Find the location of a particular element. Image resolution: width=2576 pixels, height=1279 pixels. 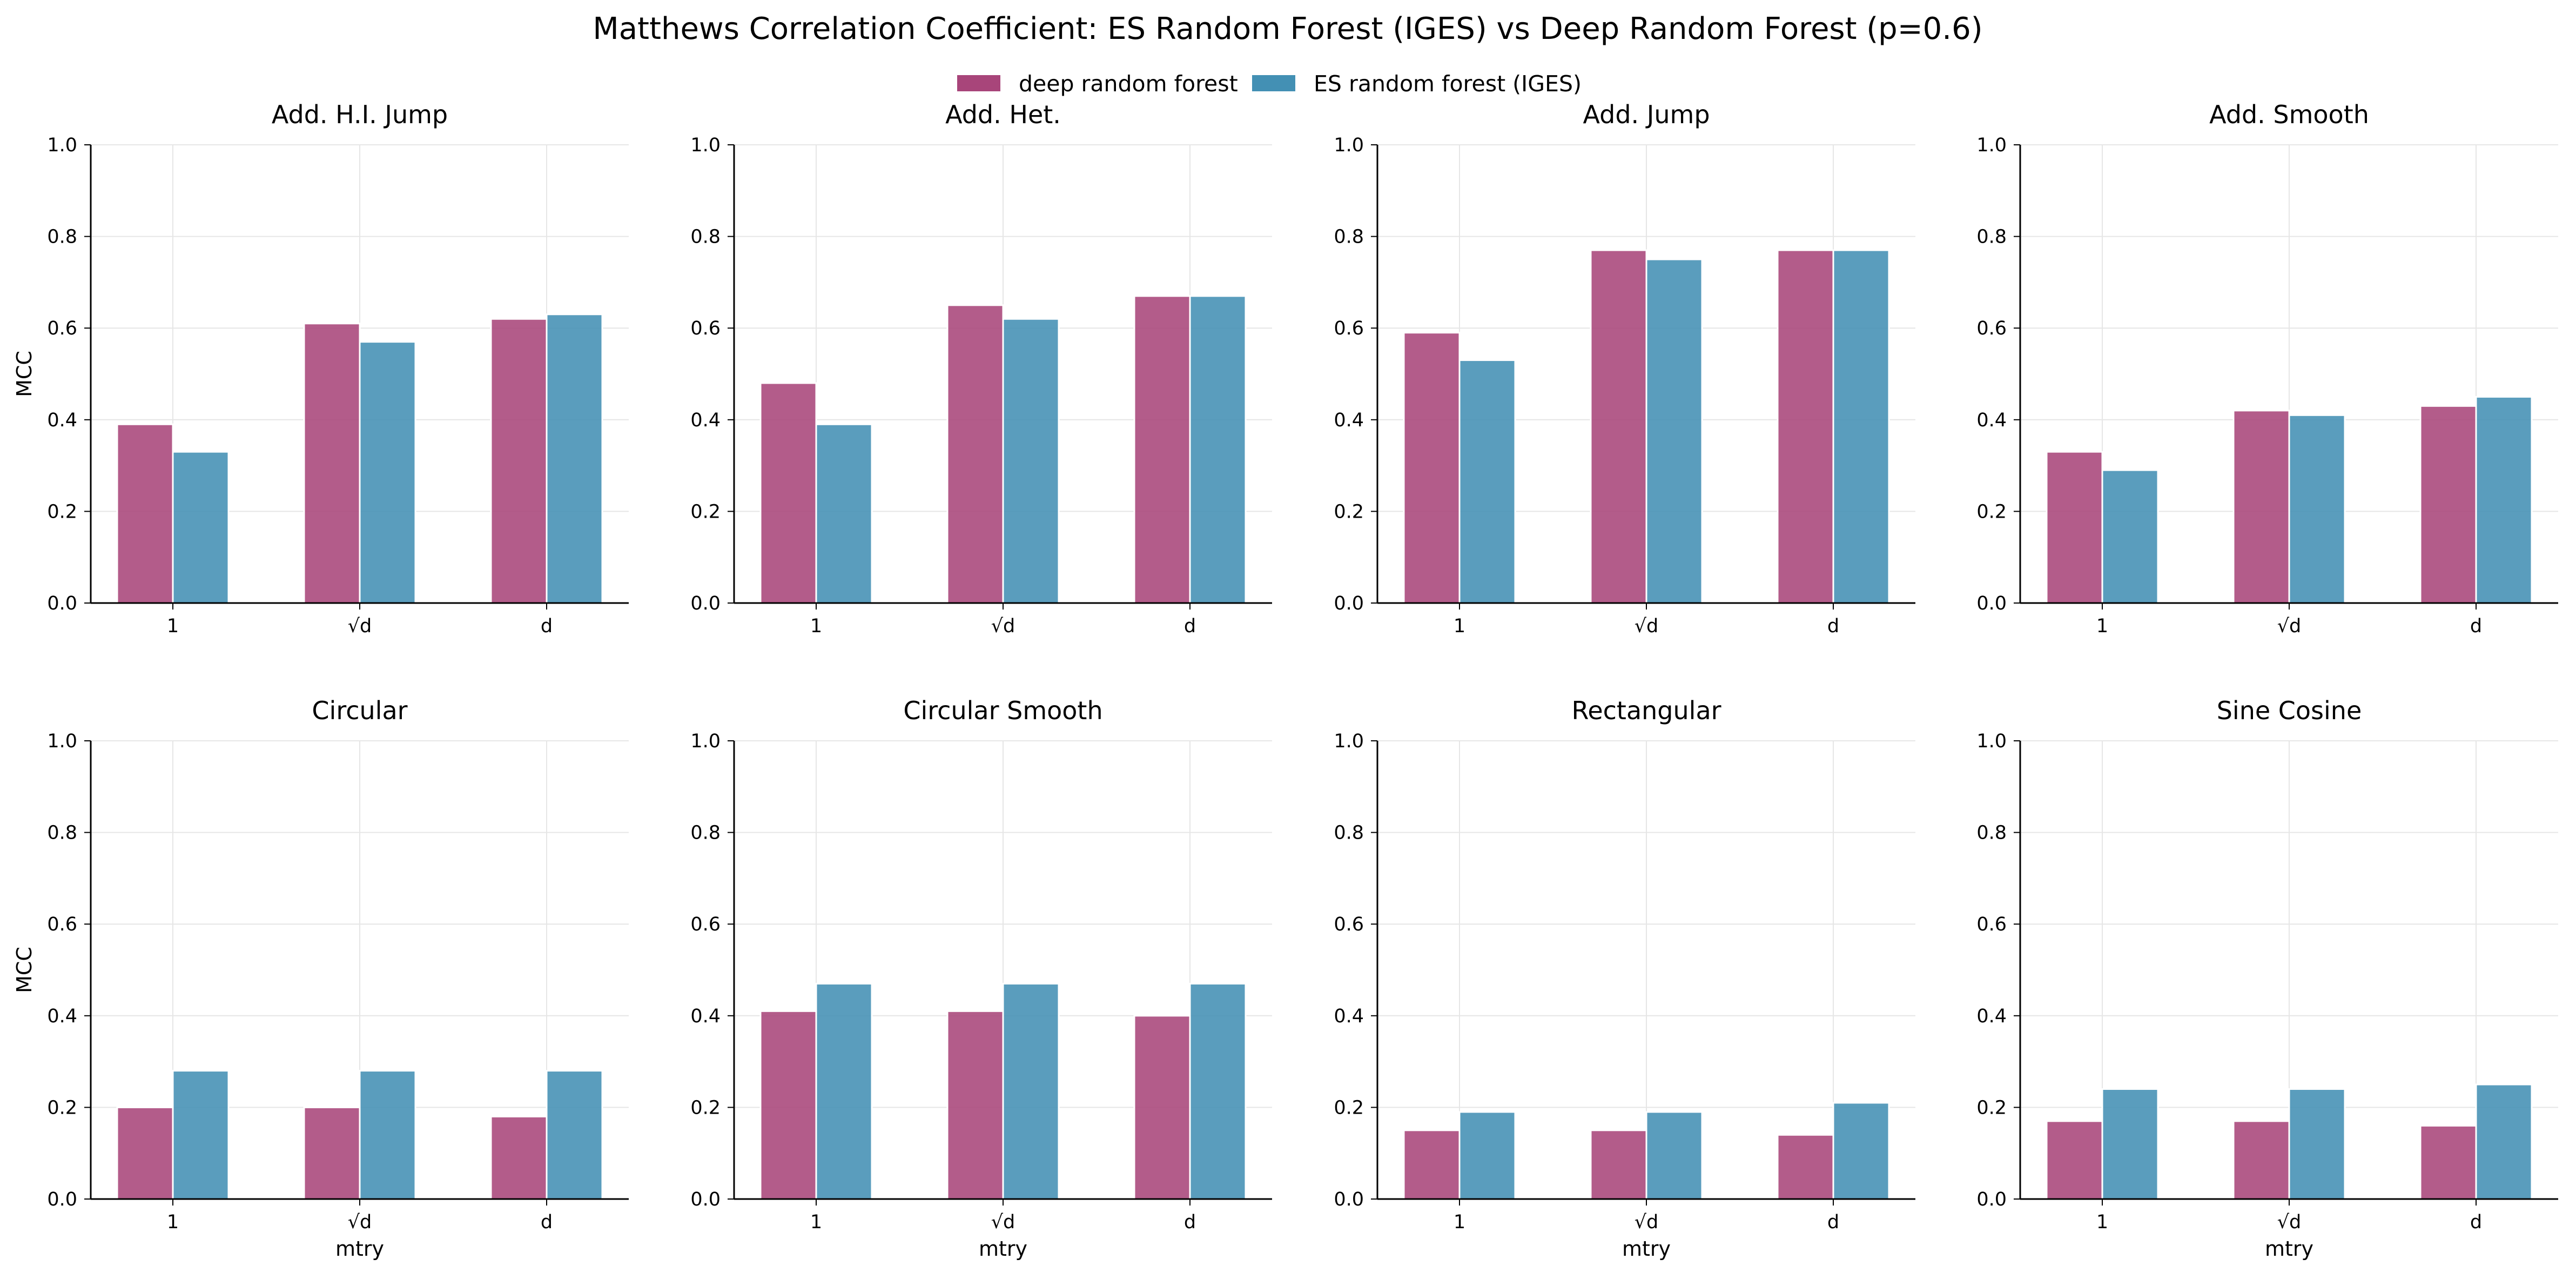

subplot-title: Add. H.I. Jump is located at coordinates (360, 115).